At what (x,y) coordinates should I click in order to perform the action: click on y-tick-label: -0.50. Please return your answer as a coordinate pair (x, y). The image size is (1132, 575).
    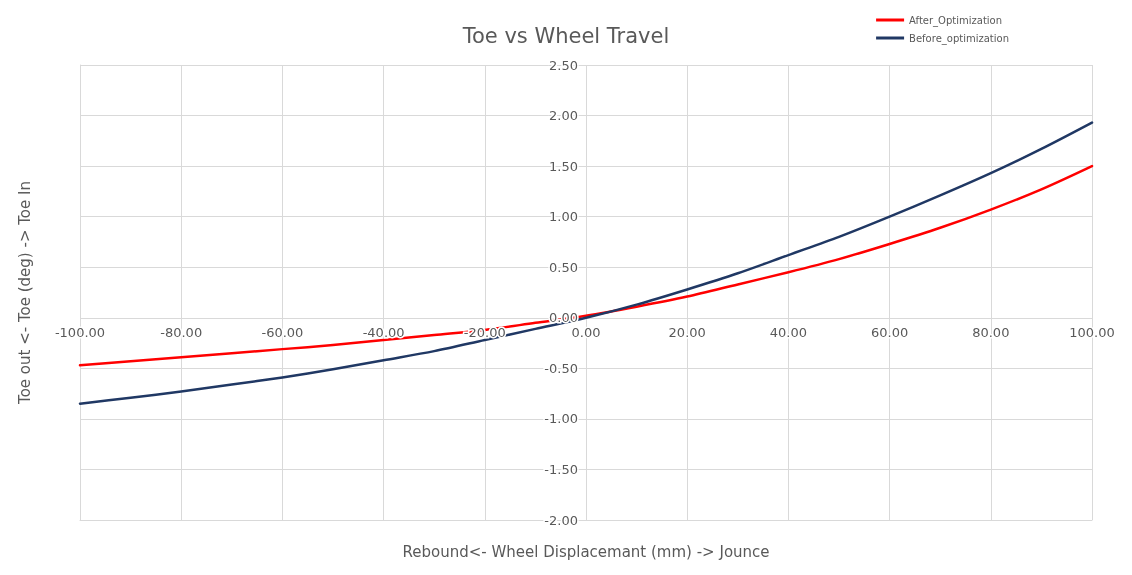
    Looking at the image, I should click on (561, 368).